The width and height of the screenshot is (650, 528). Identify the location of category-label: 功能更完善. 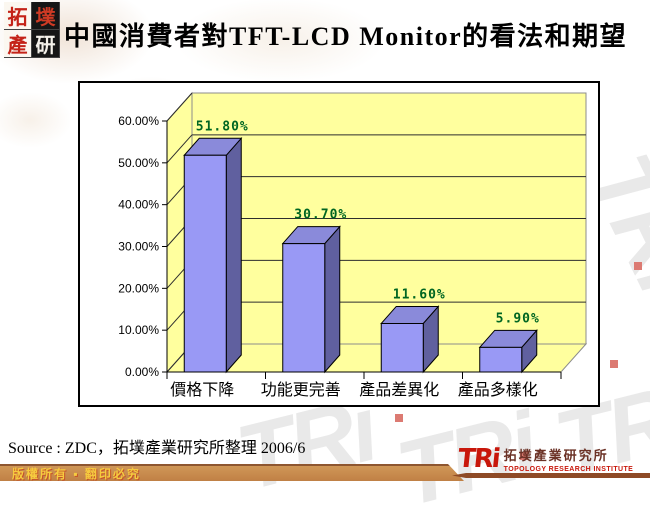
(301, 390).